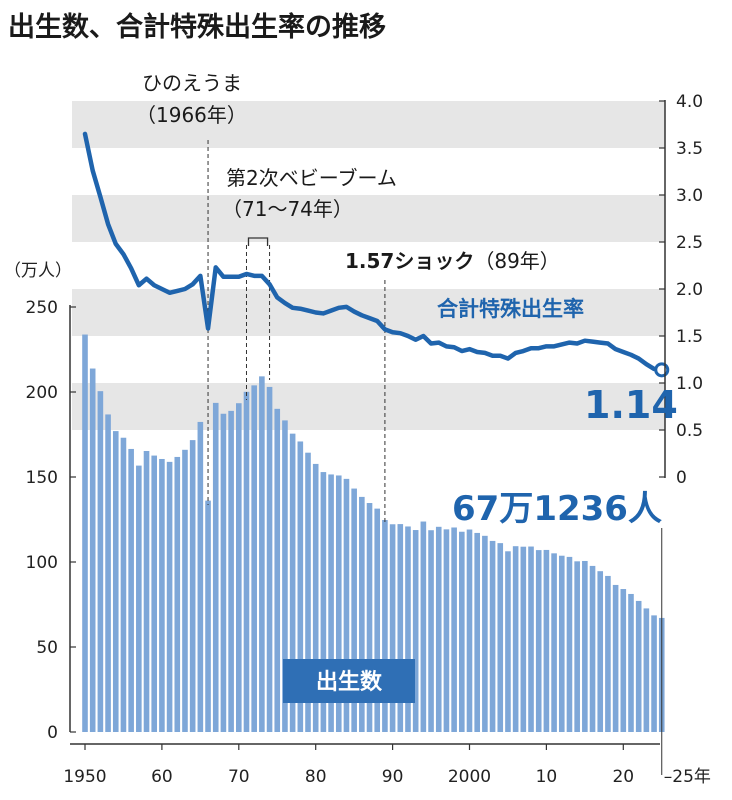 Image resolution: width=732 pixels, height=800 pixels. I want to click on births-bar-2013, so click(569, 644).